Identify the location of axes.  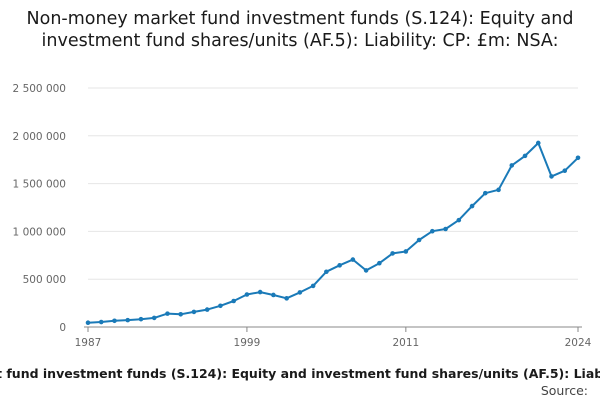
(333, 329).